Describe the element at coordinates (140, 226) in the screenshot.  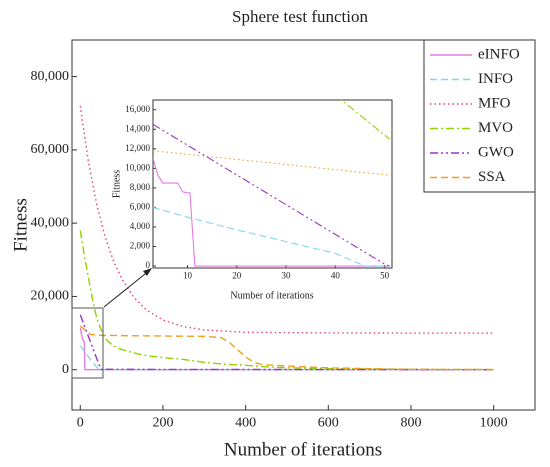
I see `y-tick-label: 4,000` at that location.